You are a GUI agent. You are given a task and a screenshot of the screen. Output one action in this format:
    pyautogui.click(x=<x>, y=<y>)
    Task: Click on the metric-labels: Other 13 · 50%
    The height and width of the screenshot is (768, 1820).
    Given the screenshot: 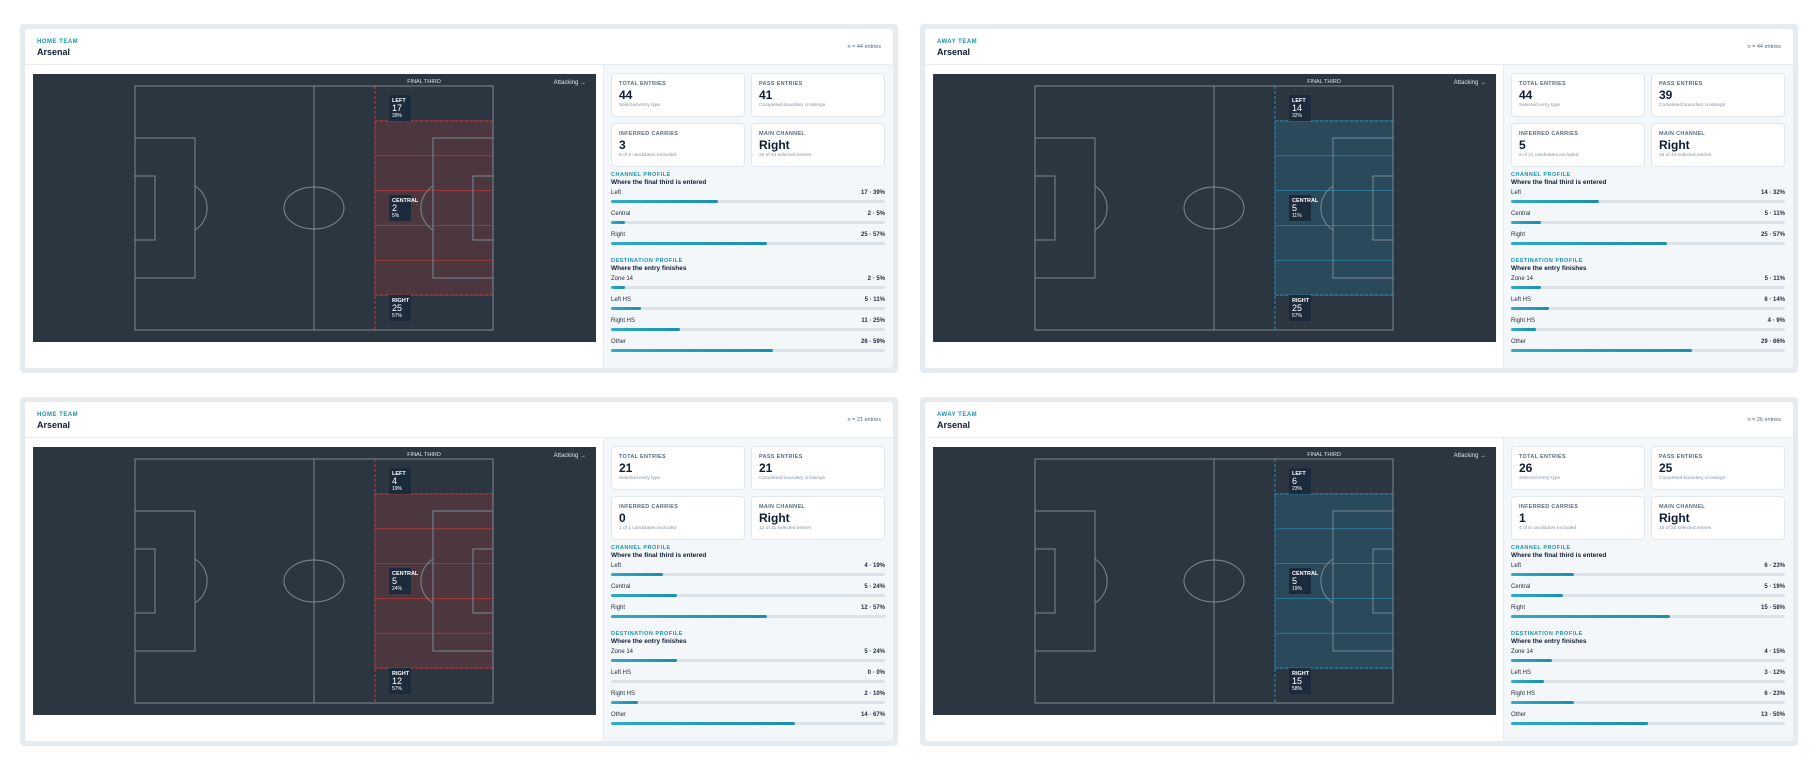 What is the action you would take?
    pyautogui.click(x=1648, y=715)
    